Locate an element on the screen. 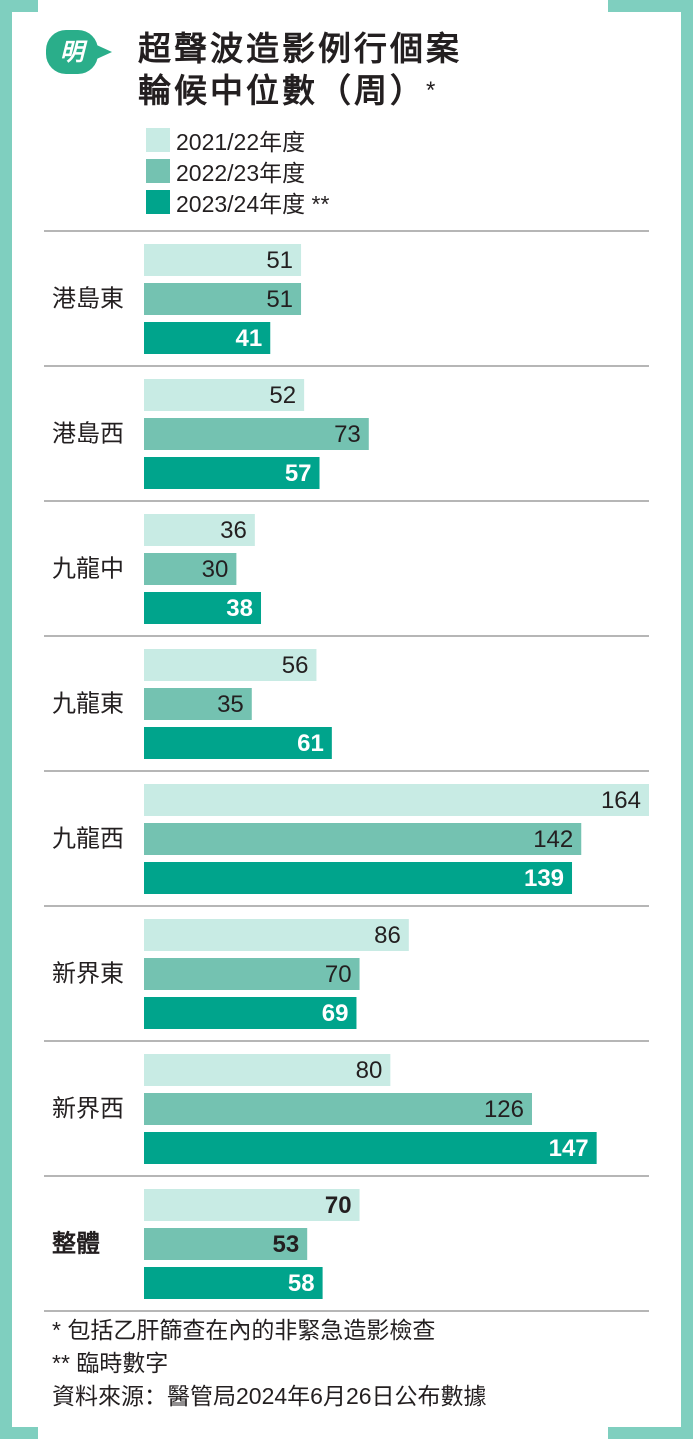 The height and width of the screenshot is (1439, 693). publisher-logo: 明 is located at coordinates (85, 52).